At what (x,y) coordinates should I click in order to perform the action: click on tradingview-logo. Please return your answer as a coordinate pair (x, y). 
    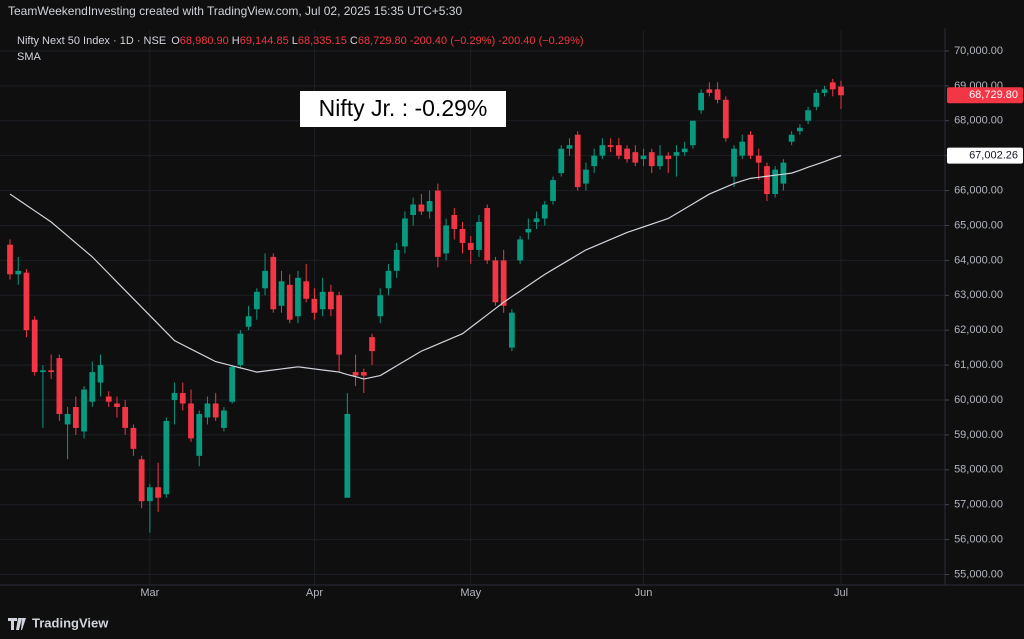
    Looking at the image, I should click on (17, 624).